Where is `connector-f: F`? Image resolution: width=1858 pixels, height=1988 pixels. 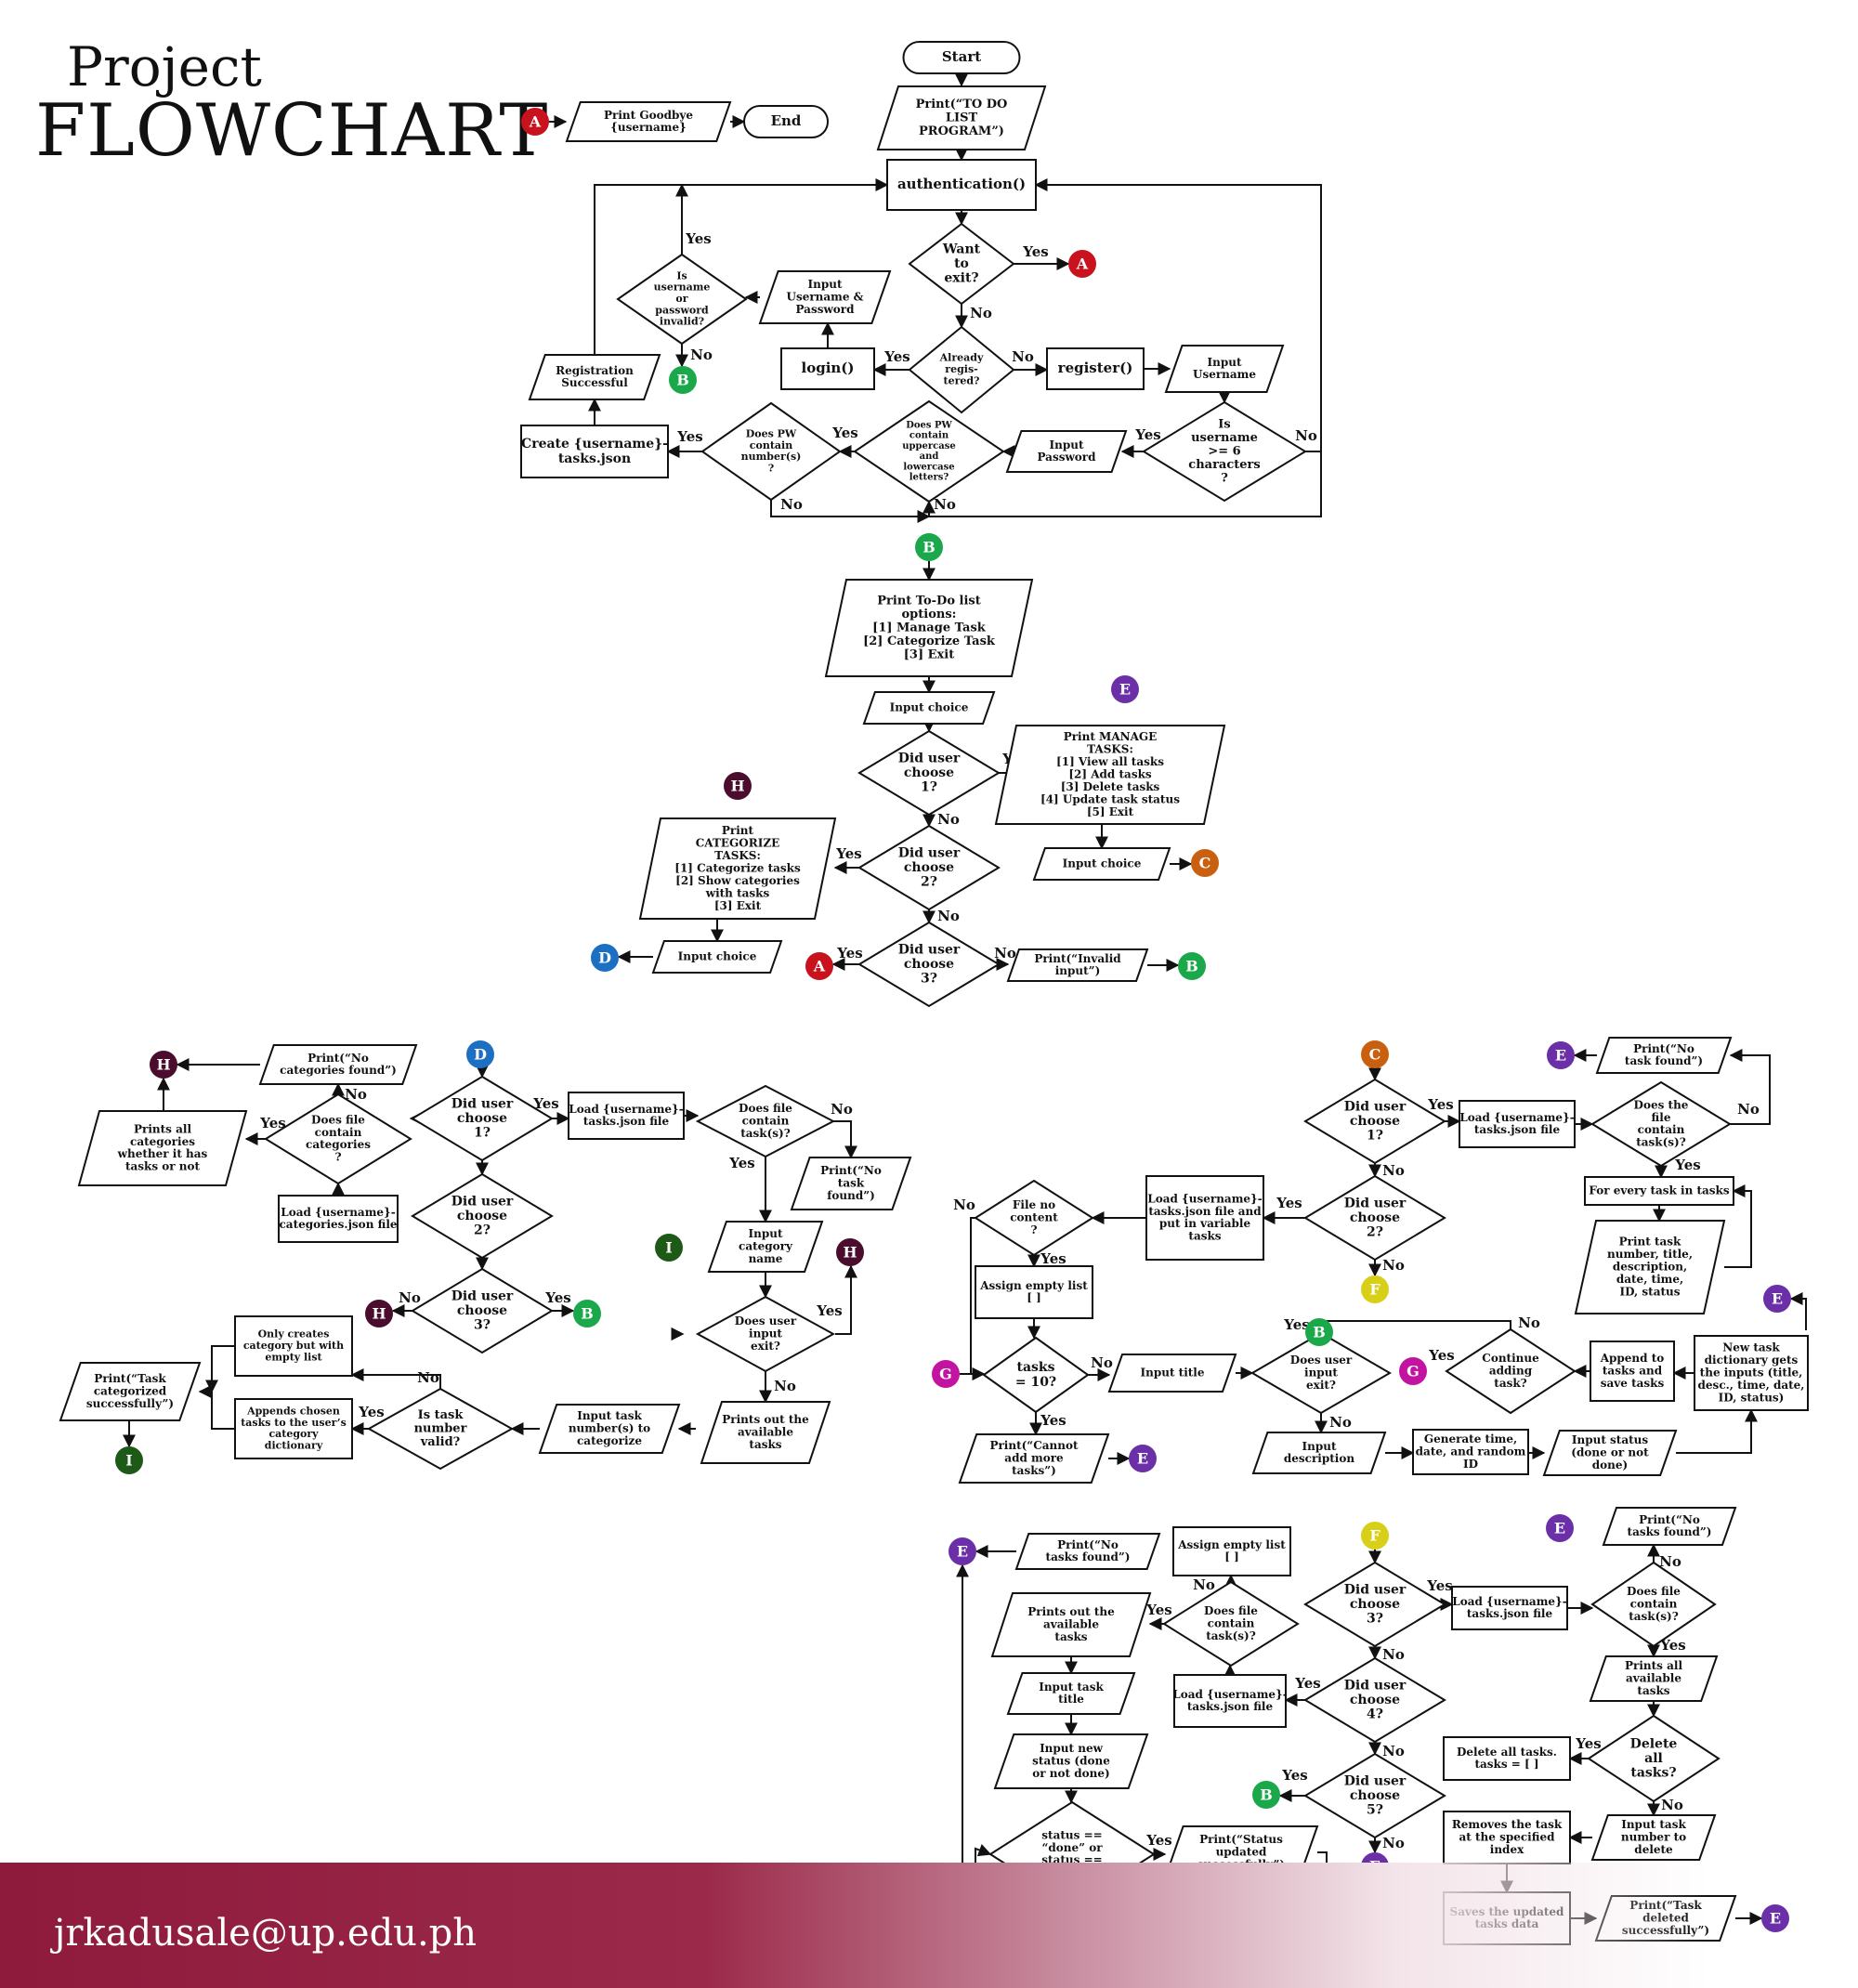 connector-f: F is located at coordinates (1375, 1536).